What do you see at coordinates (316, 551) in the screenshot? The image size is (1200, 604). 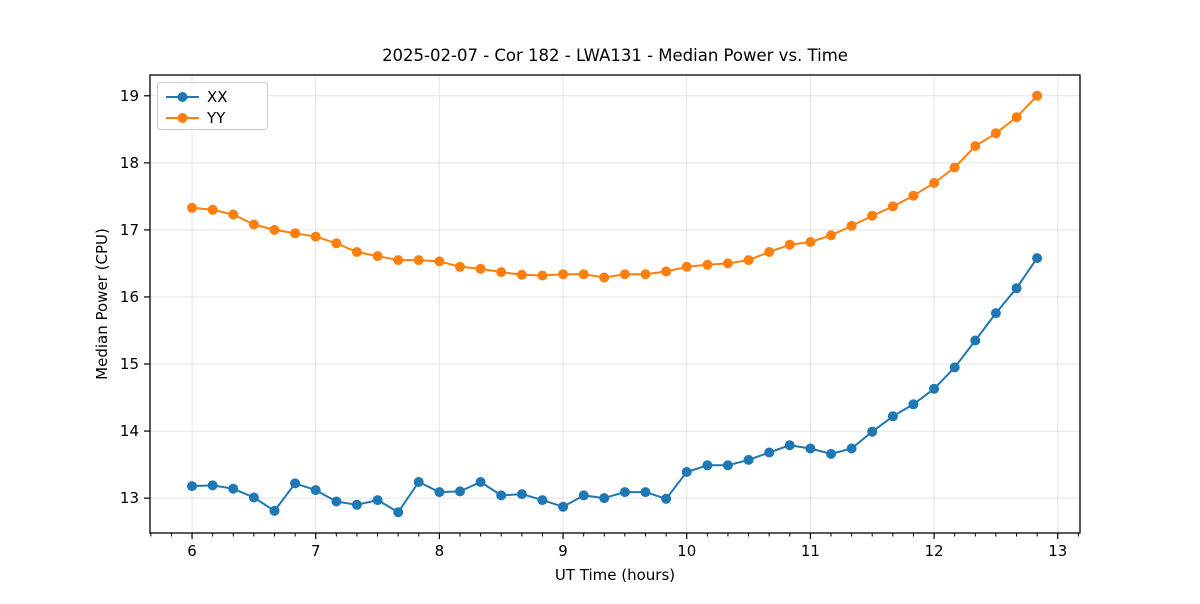 I see `x-tick-label: 7` at bounding box center [316, 551].